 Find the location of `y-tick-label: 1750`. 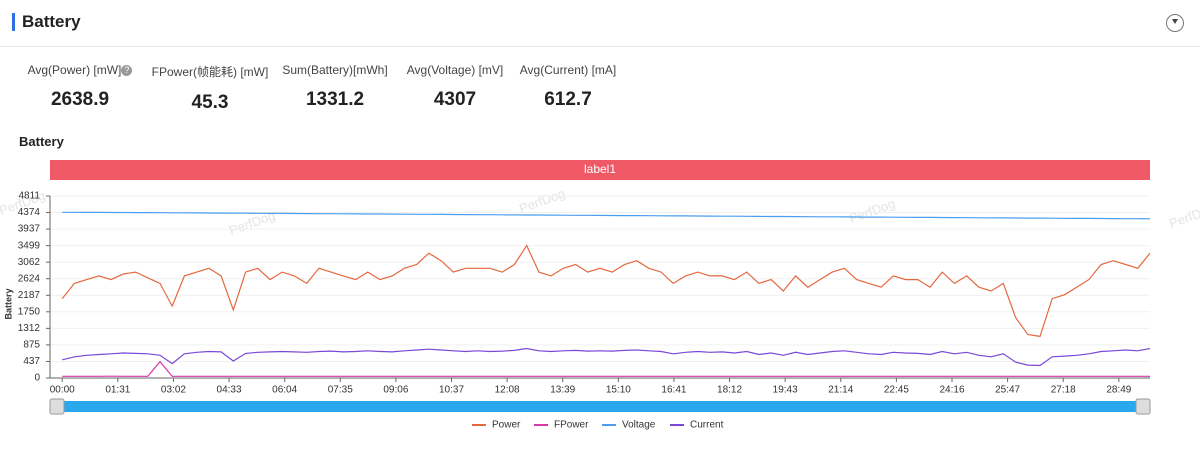

y-tick-label: 1750 is located at coordinates (29, 311).